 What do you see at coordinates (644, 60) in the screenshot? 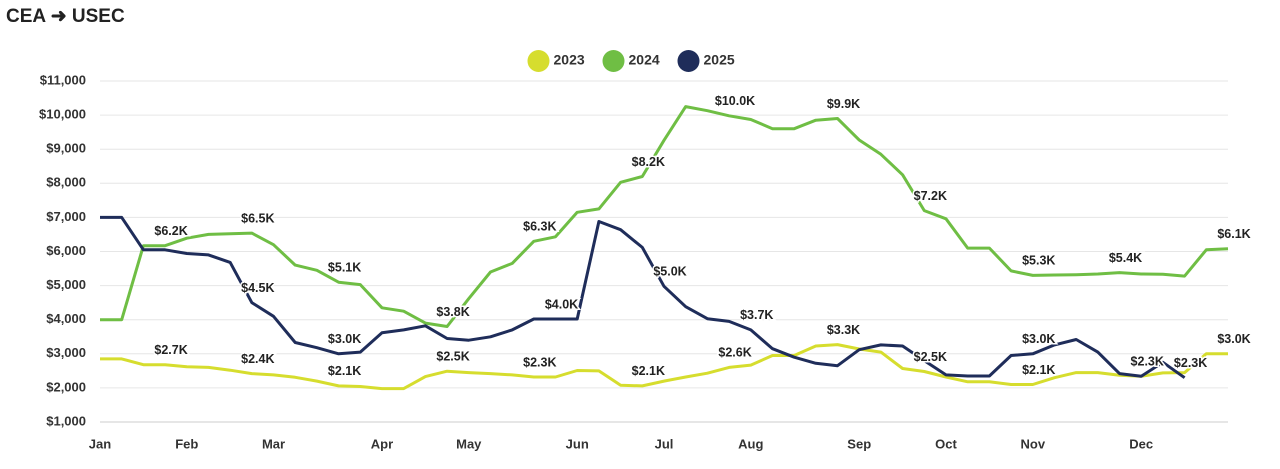
I see `legend-label: 2024` at bounding box center [644, 60].